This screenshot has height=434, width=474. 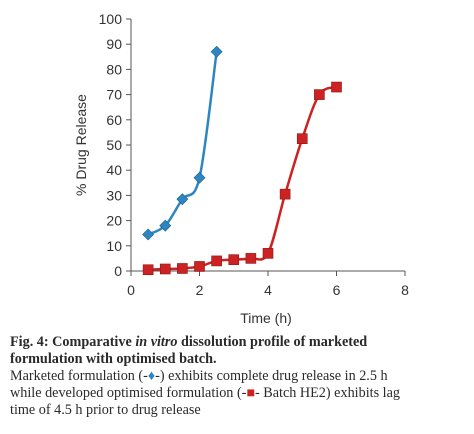 What do you see at coordinates (200, 290) in the screenshot?
I see `x-tick-label: 2` at bounding box center [200, 290].